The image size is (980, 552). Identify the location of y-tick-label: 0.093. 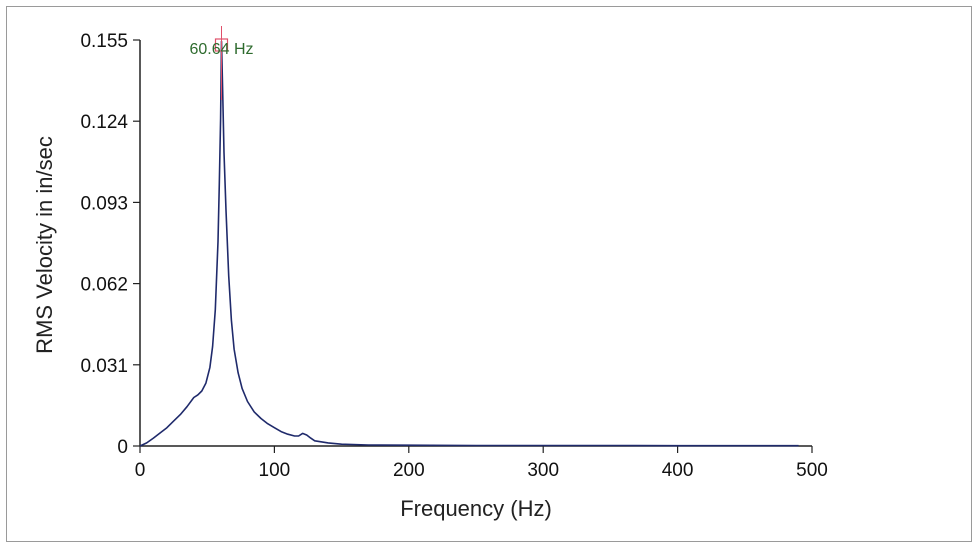
(104, 203).